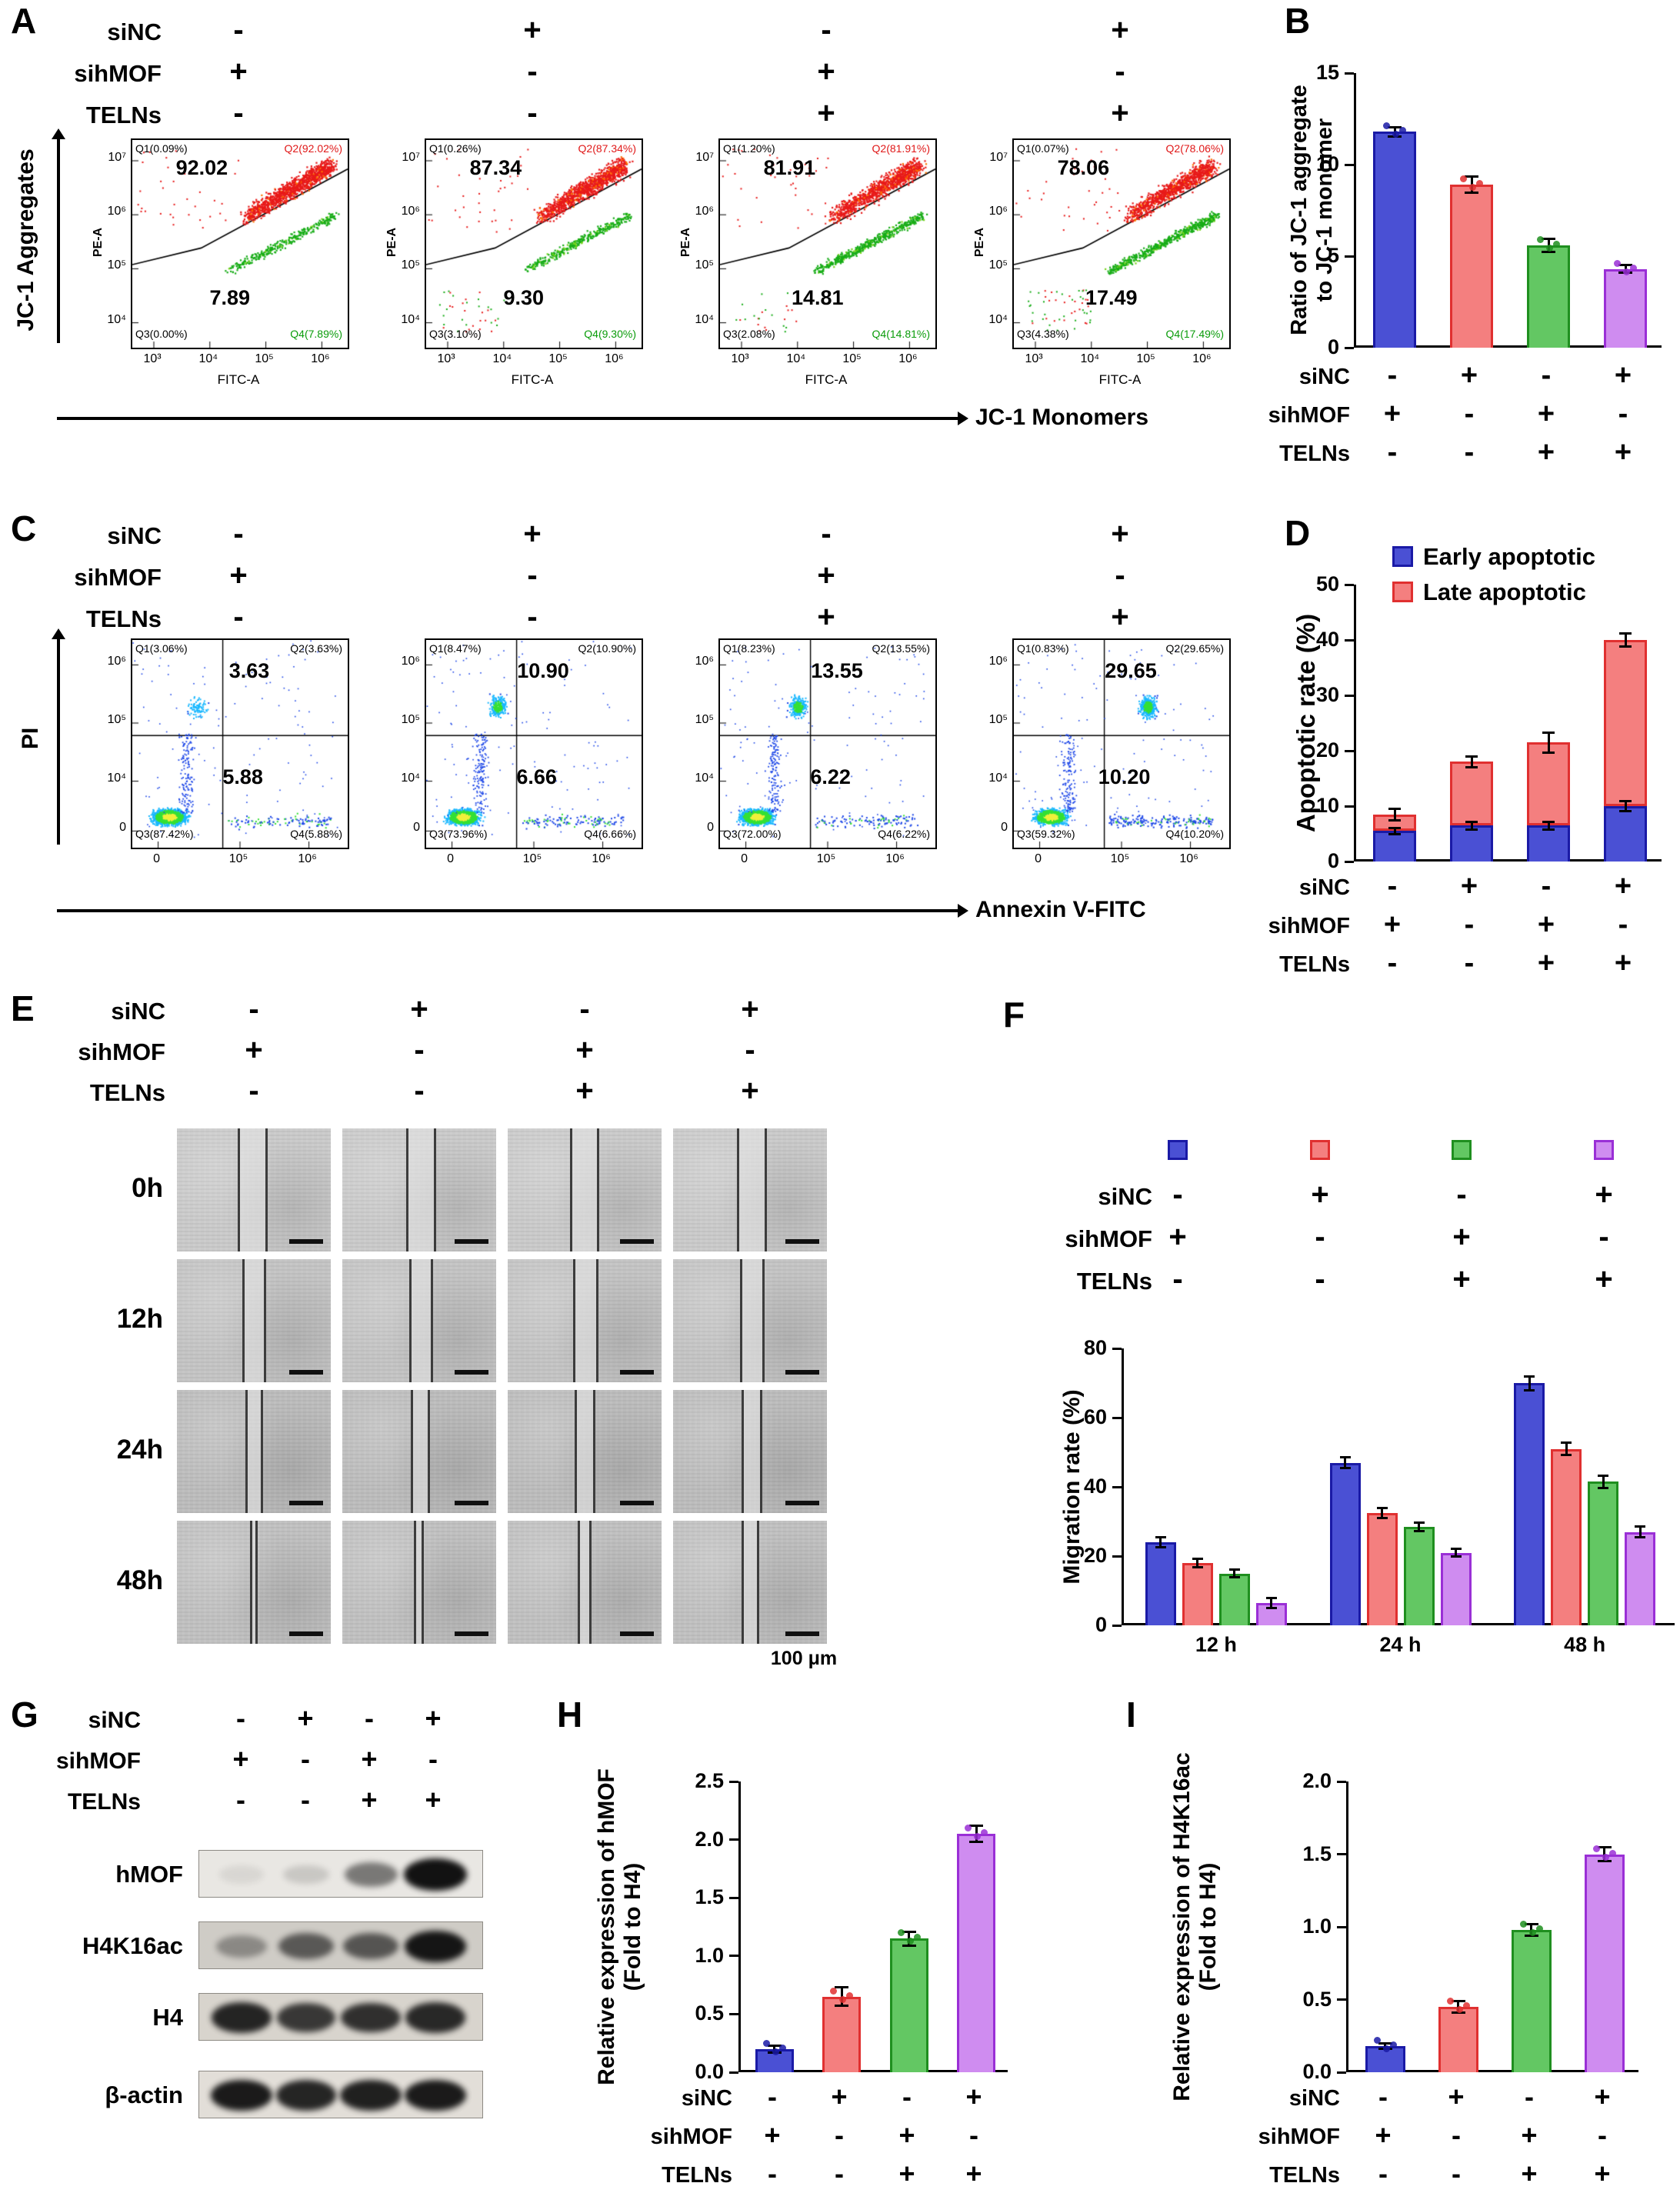  What do you see at coordinates (1090, 358) in the screenshot?
I see `x-tick-label: 10⁴` at bounding box center [1090, 358].